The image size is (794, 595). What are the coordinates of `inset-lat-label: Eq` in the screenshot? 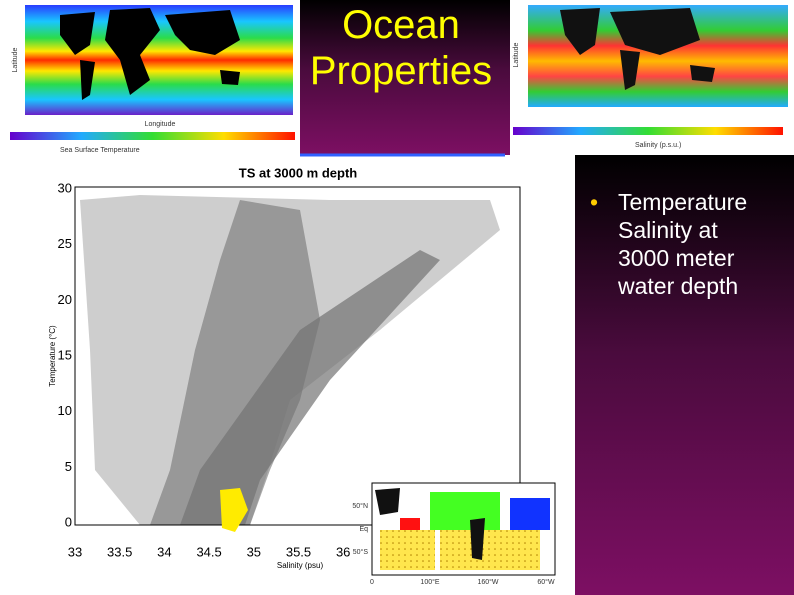 It's located at (363, 529).